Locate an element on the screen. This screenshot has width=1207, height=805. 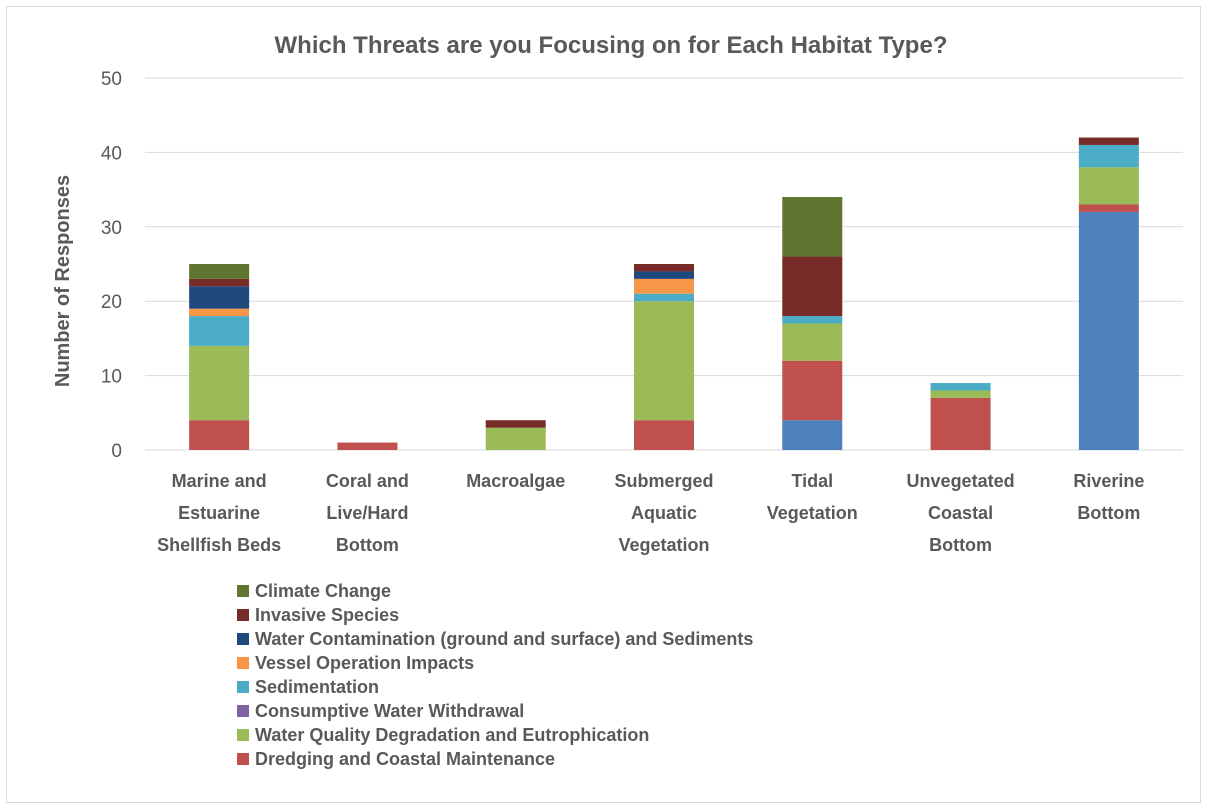
y-tick-label: 30 is located at coordinates (111, 228).